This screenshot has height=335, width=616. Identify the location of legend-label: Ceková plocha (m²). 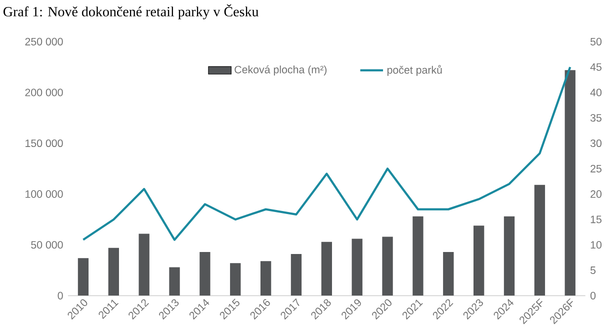
(280, 70).